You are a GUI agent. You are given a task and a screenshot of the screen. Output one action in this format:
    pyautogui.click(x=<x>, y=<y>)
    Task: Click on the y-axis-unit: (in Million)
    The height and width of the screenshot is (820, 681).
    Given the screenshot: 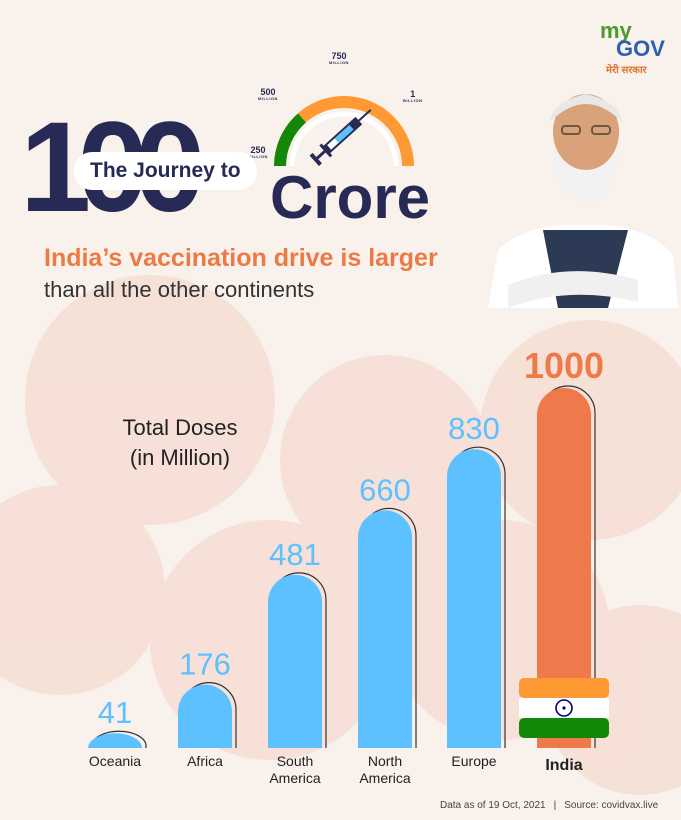 What is the action you would take?
    pyautogui.click(x=180, y=457)
    